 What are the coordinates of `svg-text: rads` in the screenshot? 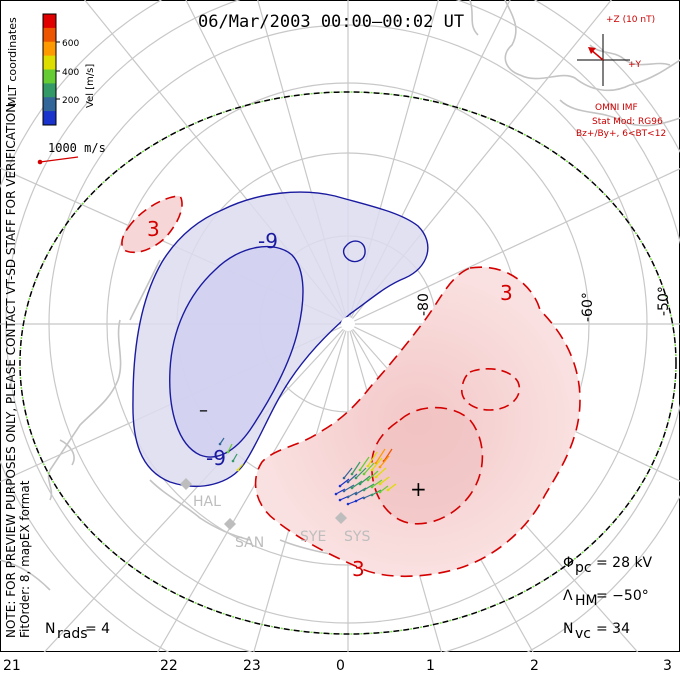 It's located at (72, 634).